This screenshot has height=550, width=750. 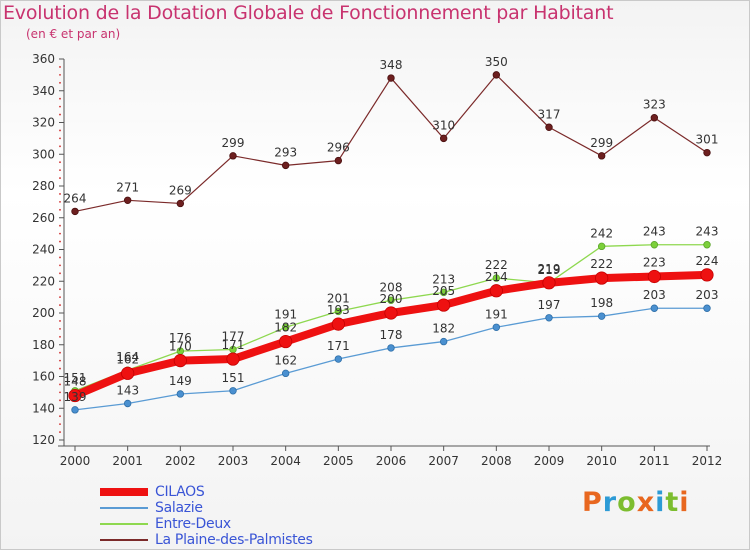 I want to click on x-tick-label: 2012, so click(x=707, y=461).